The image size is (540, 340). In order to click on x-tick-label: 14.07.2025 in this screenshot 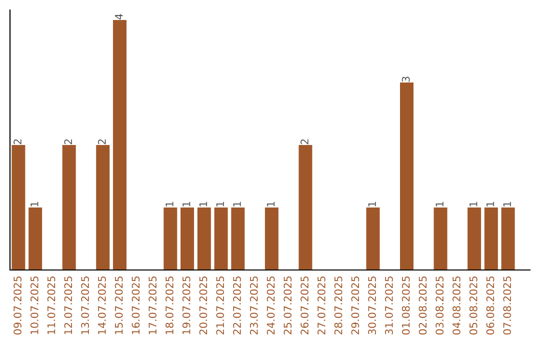, I will do `click(102, 305)`.